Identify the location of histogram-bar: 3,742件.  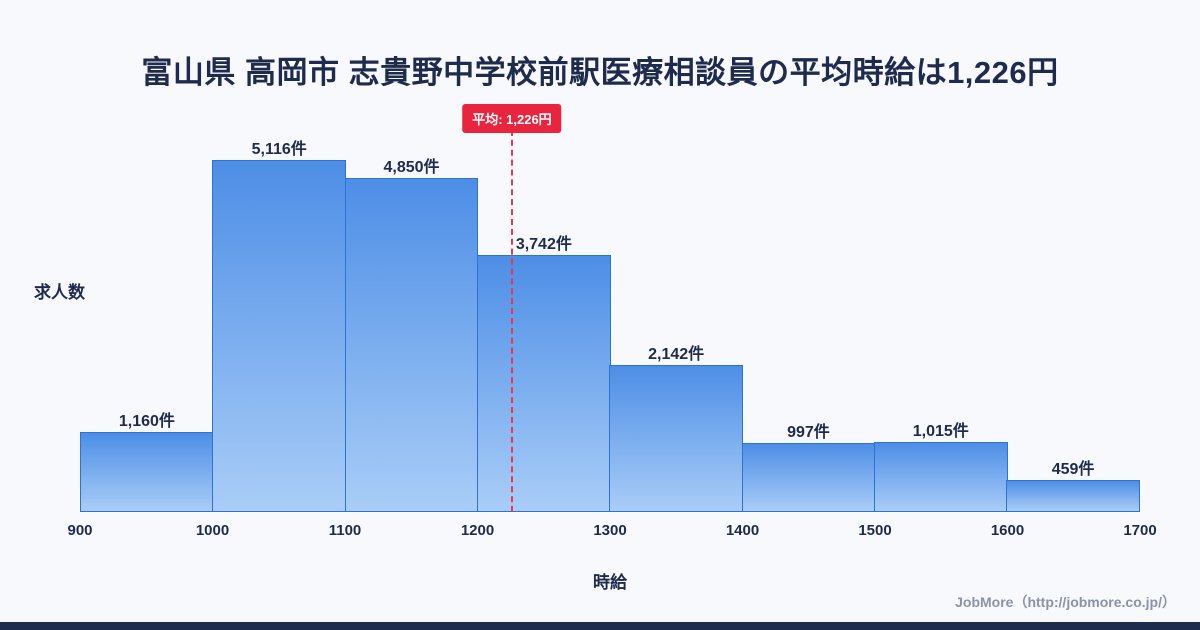
(543, 374).